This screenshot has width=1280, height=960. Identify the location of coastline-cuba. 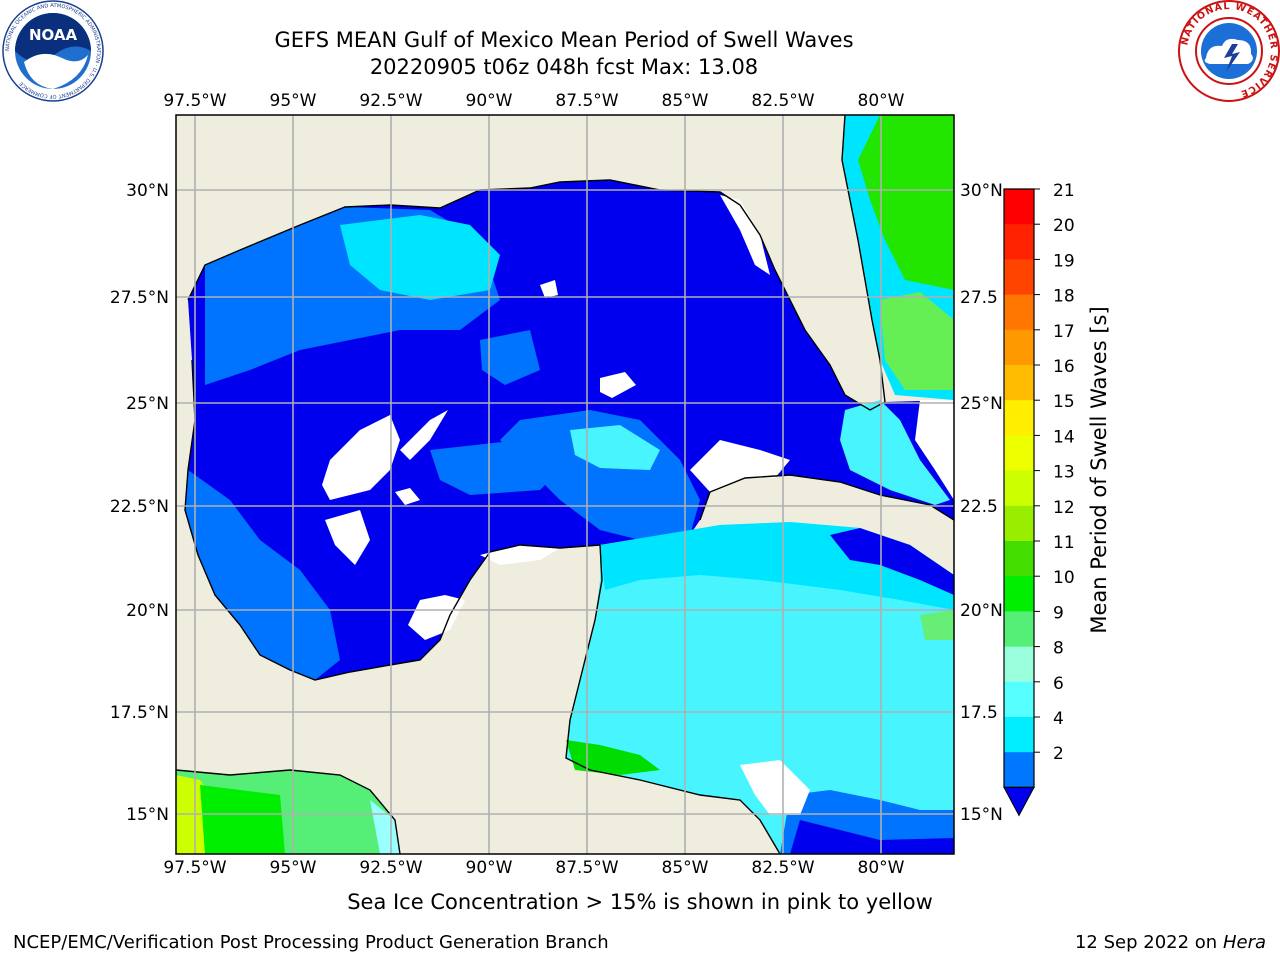
(826, 497).